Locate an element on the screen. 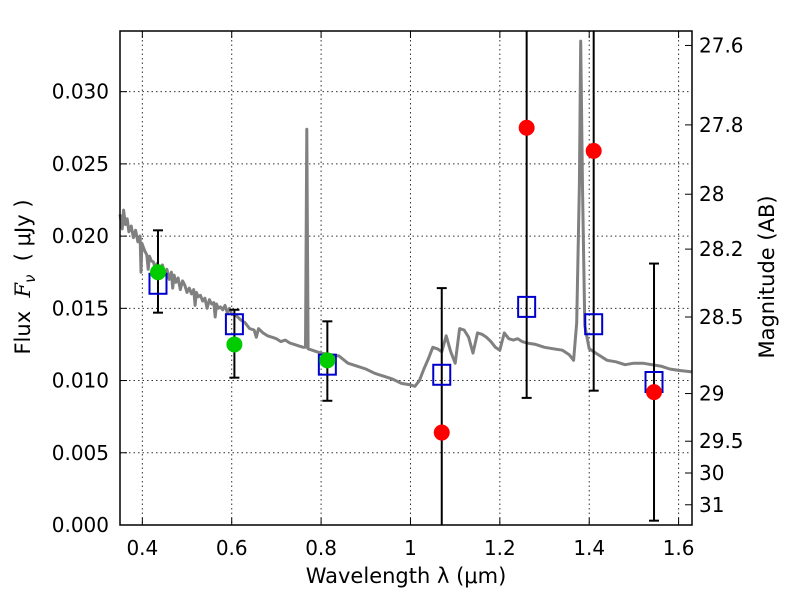  x-tick-label: 0.6 is located at coordinates (232, 548).